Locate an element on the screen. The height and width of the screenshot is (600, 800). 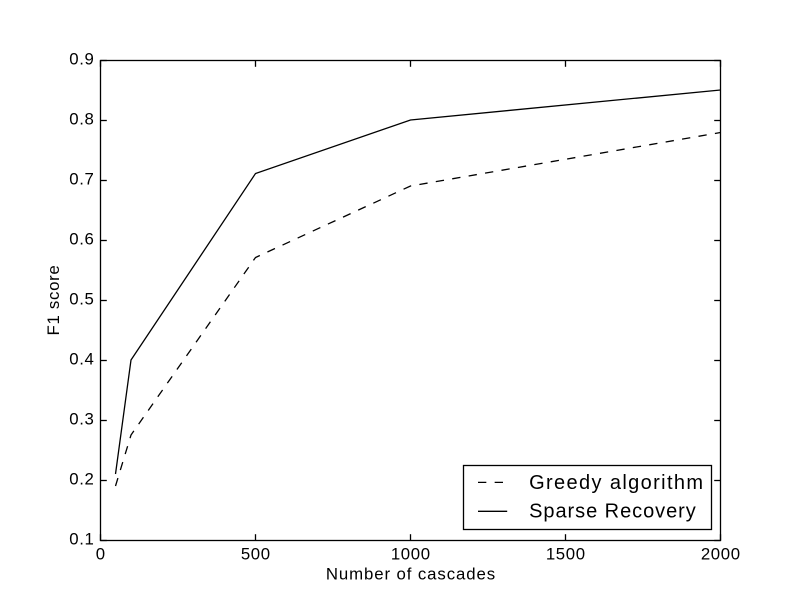
svg-text: 0.6 is located at coordinates (81, 239).